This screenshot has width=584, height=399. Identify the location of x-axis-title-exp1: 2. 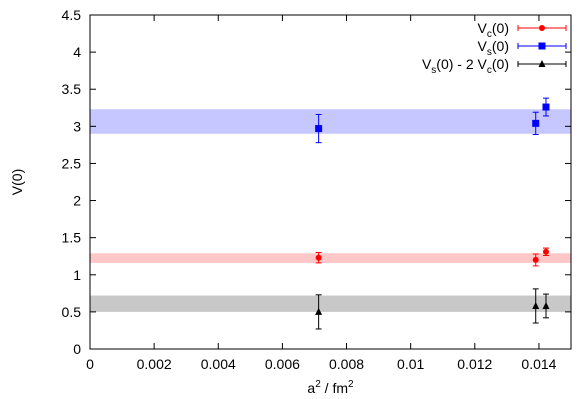
(318, 384).